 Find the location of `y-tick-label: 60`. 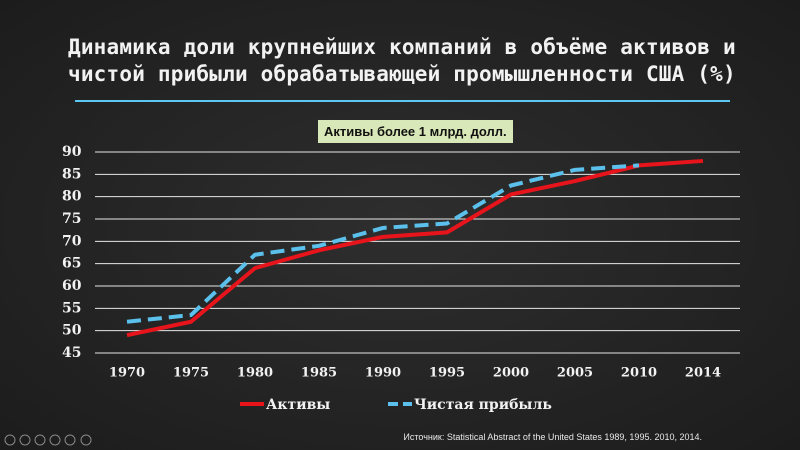

y-tick-label: 60 is located at coordinates (72, 286).